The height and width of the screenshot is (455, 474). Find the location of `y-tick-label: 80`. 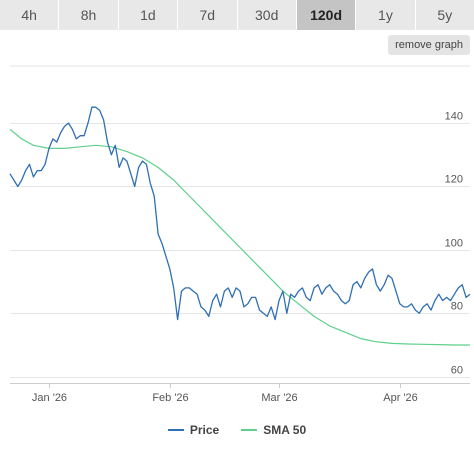

y-tick-label: 80 is located at coordinates (457, 307).